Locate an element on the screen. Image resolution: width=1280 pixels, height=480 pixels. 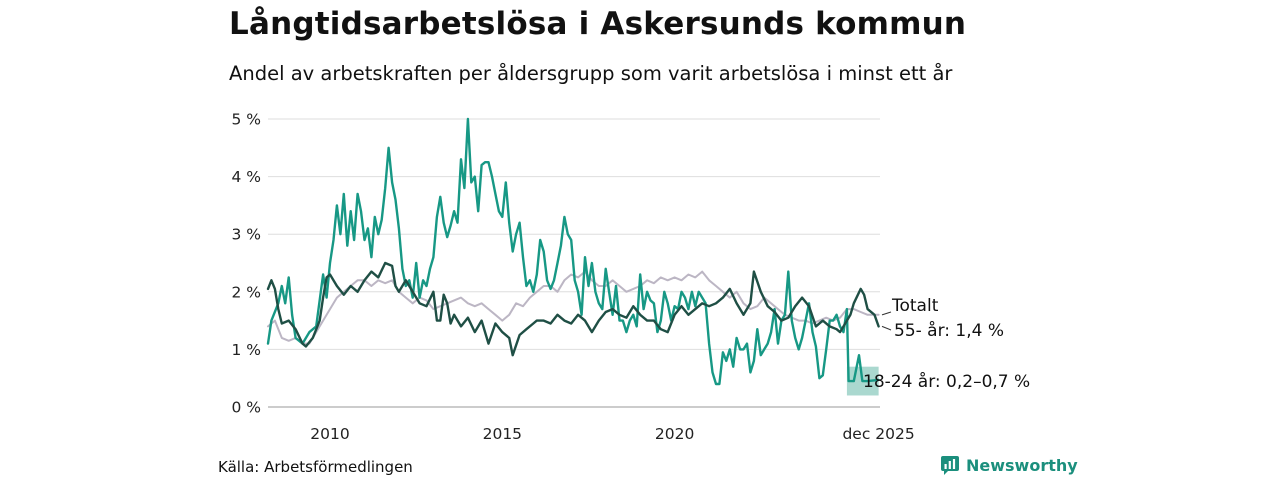
x-tick-label: 2010 is located at coordinates (329, 434).